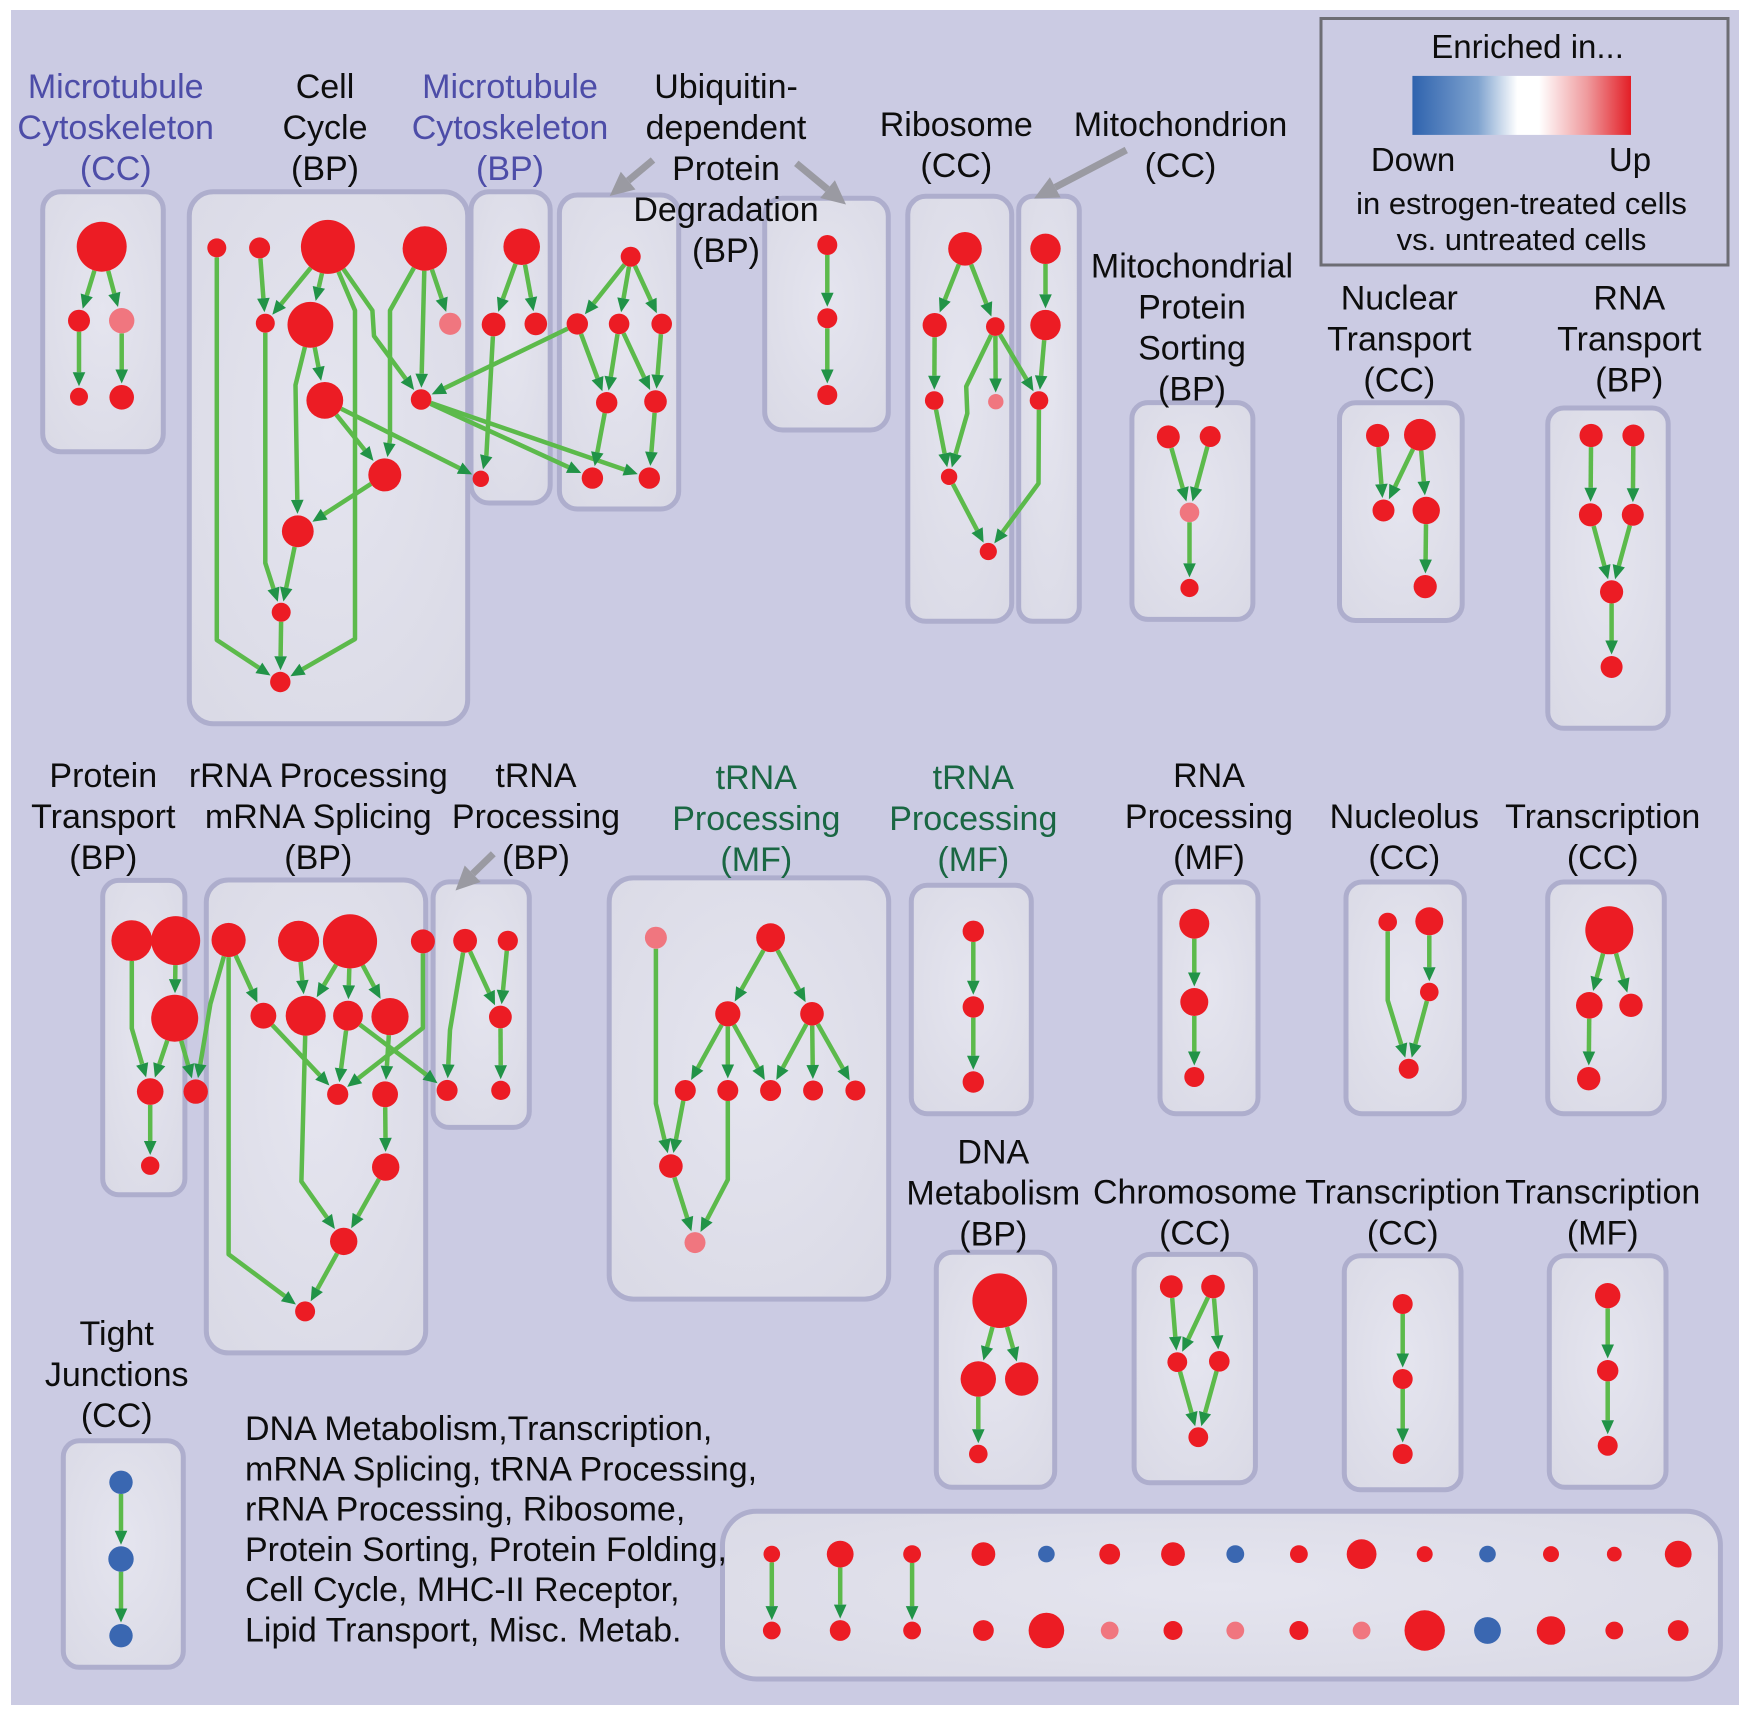  Describe the element at coordinates (726, 87) in the screenshot. I see `svg-text: Ubiquitin-` at that location.